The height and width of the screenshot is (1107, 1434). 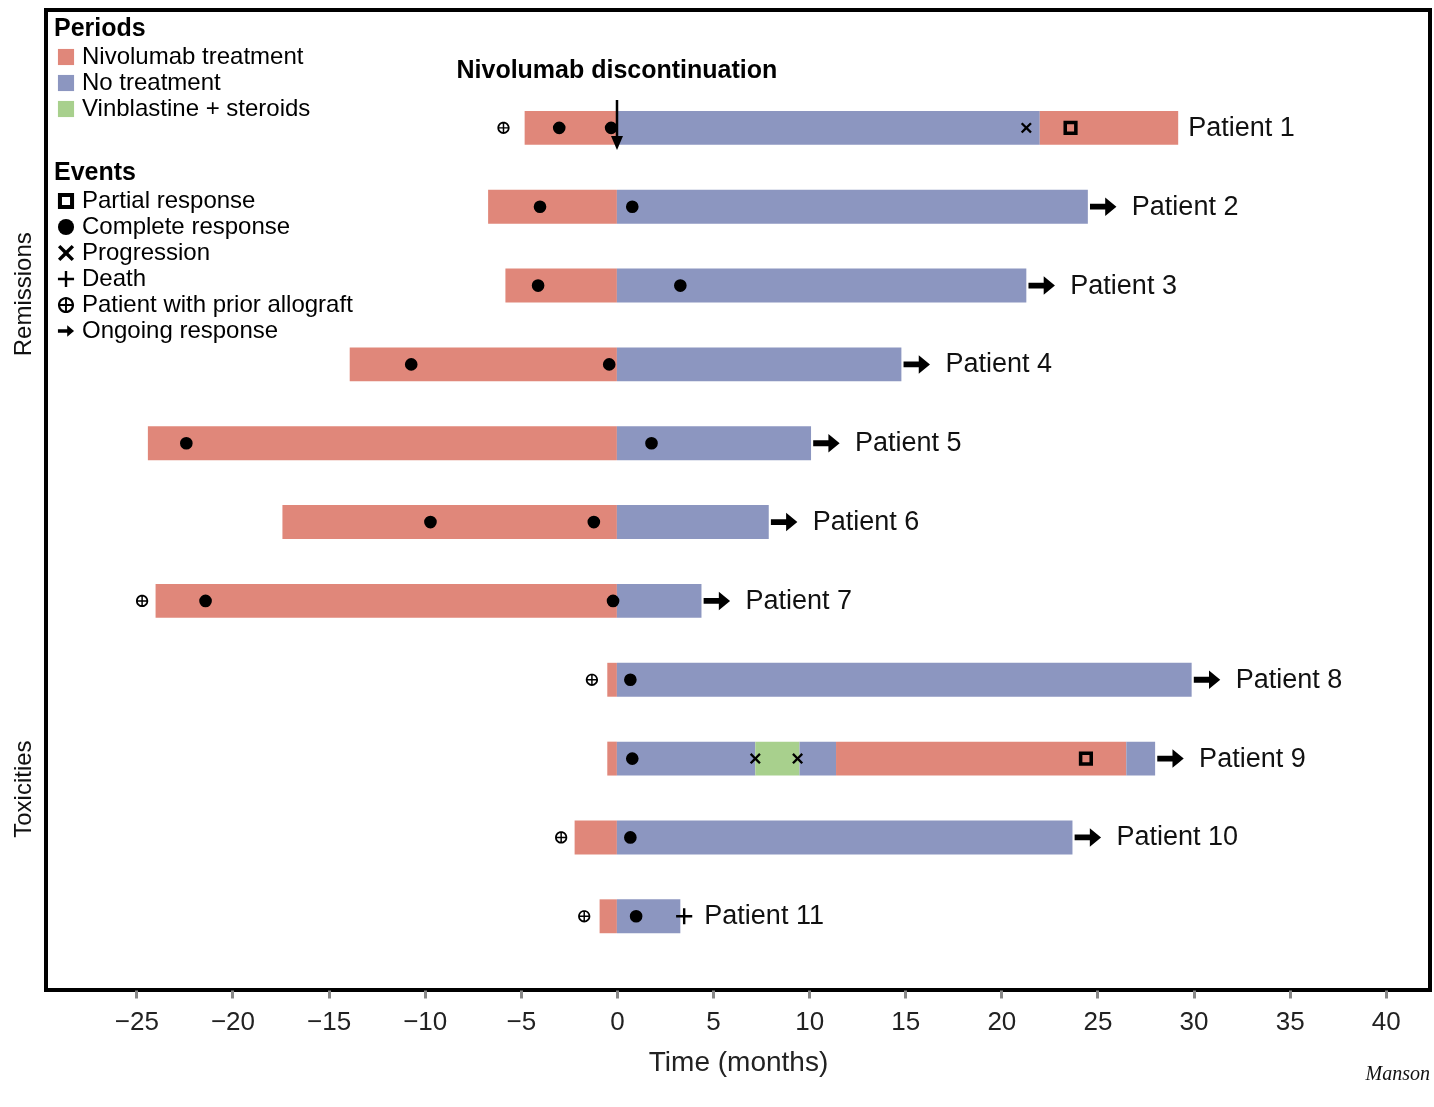 I want to click on x-tick-label: 15, so click(x=906, y=1020).